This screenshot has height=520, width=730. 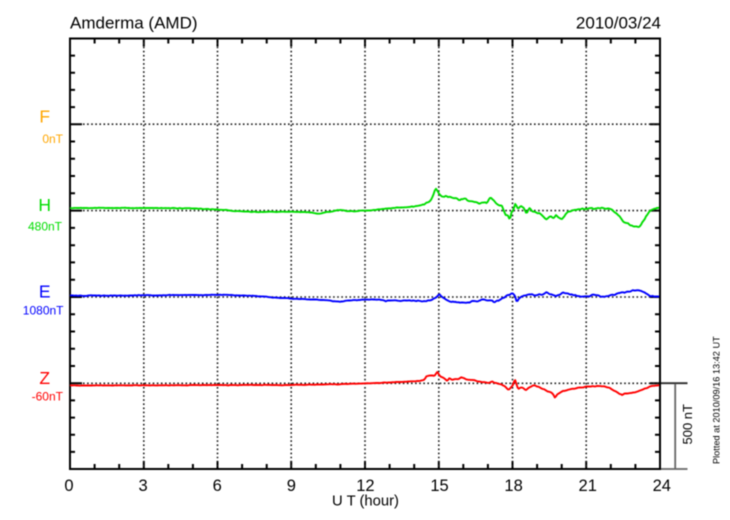 What do you see at coordinates (217, 486) in the screenshot?
I see `svg-text: 6` at bounding box center [217, 486].